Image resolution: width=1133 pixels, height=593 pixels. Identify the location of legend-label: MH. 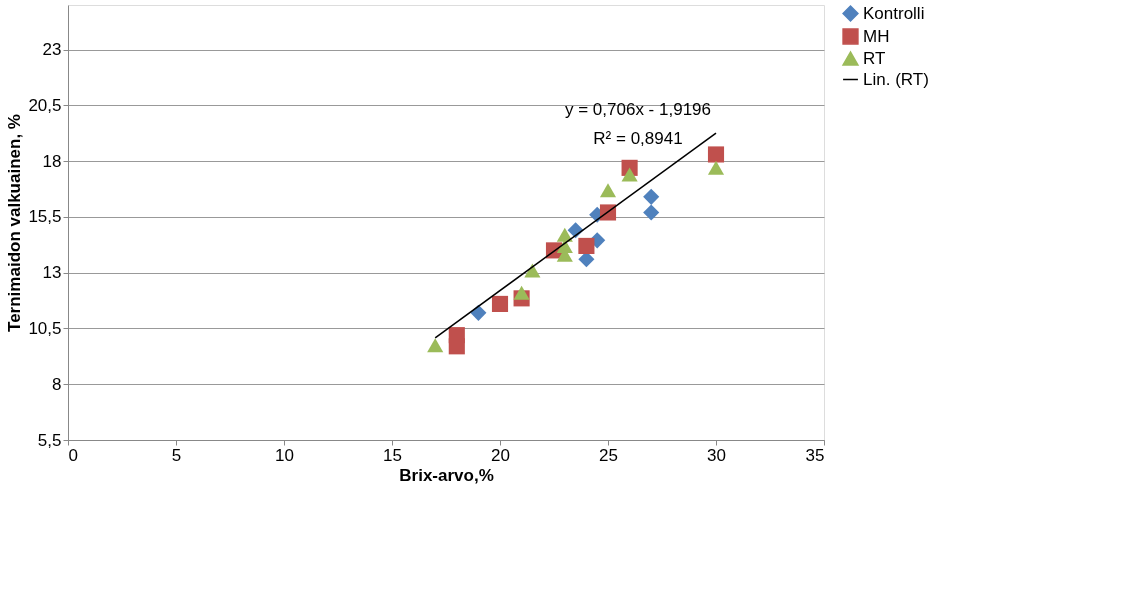
(876, 36).